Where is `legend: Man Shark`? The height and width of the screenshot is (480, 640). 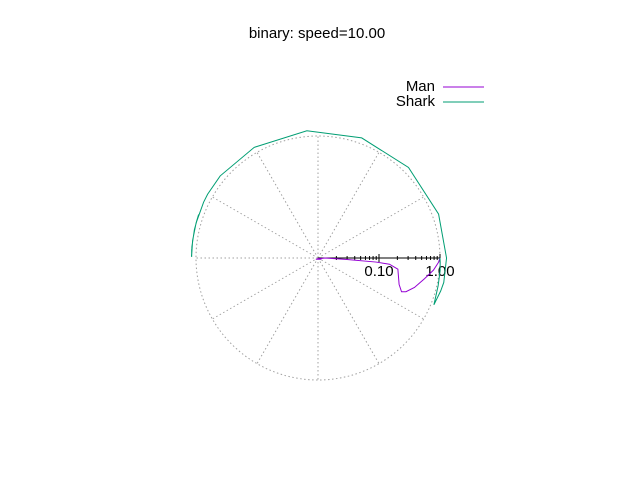
legend: Man Shark is located at coordinates (440, 94).